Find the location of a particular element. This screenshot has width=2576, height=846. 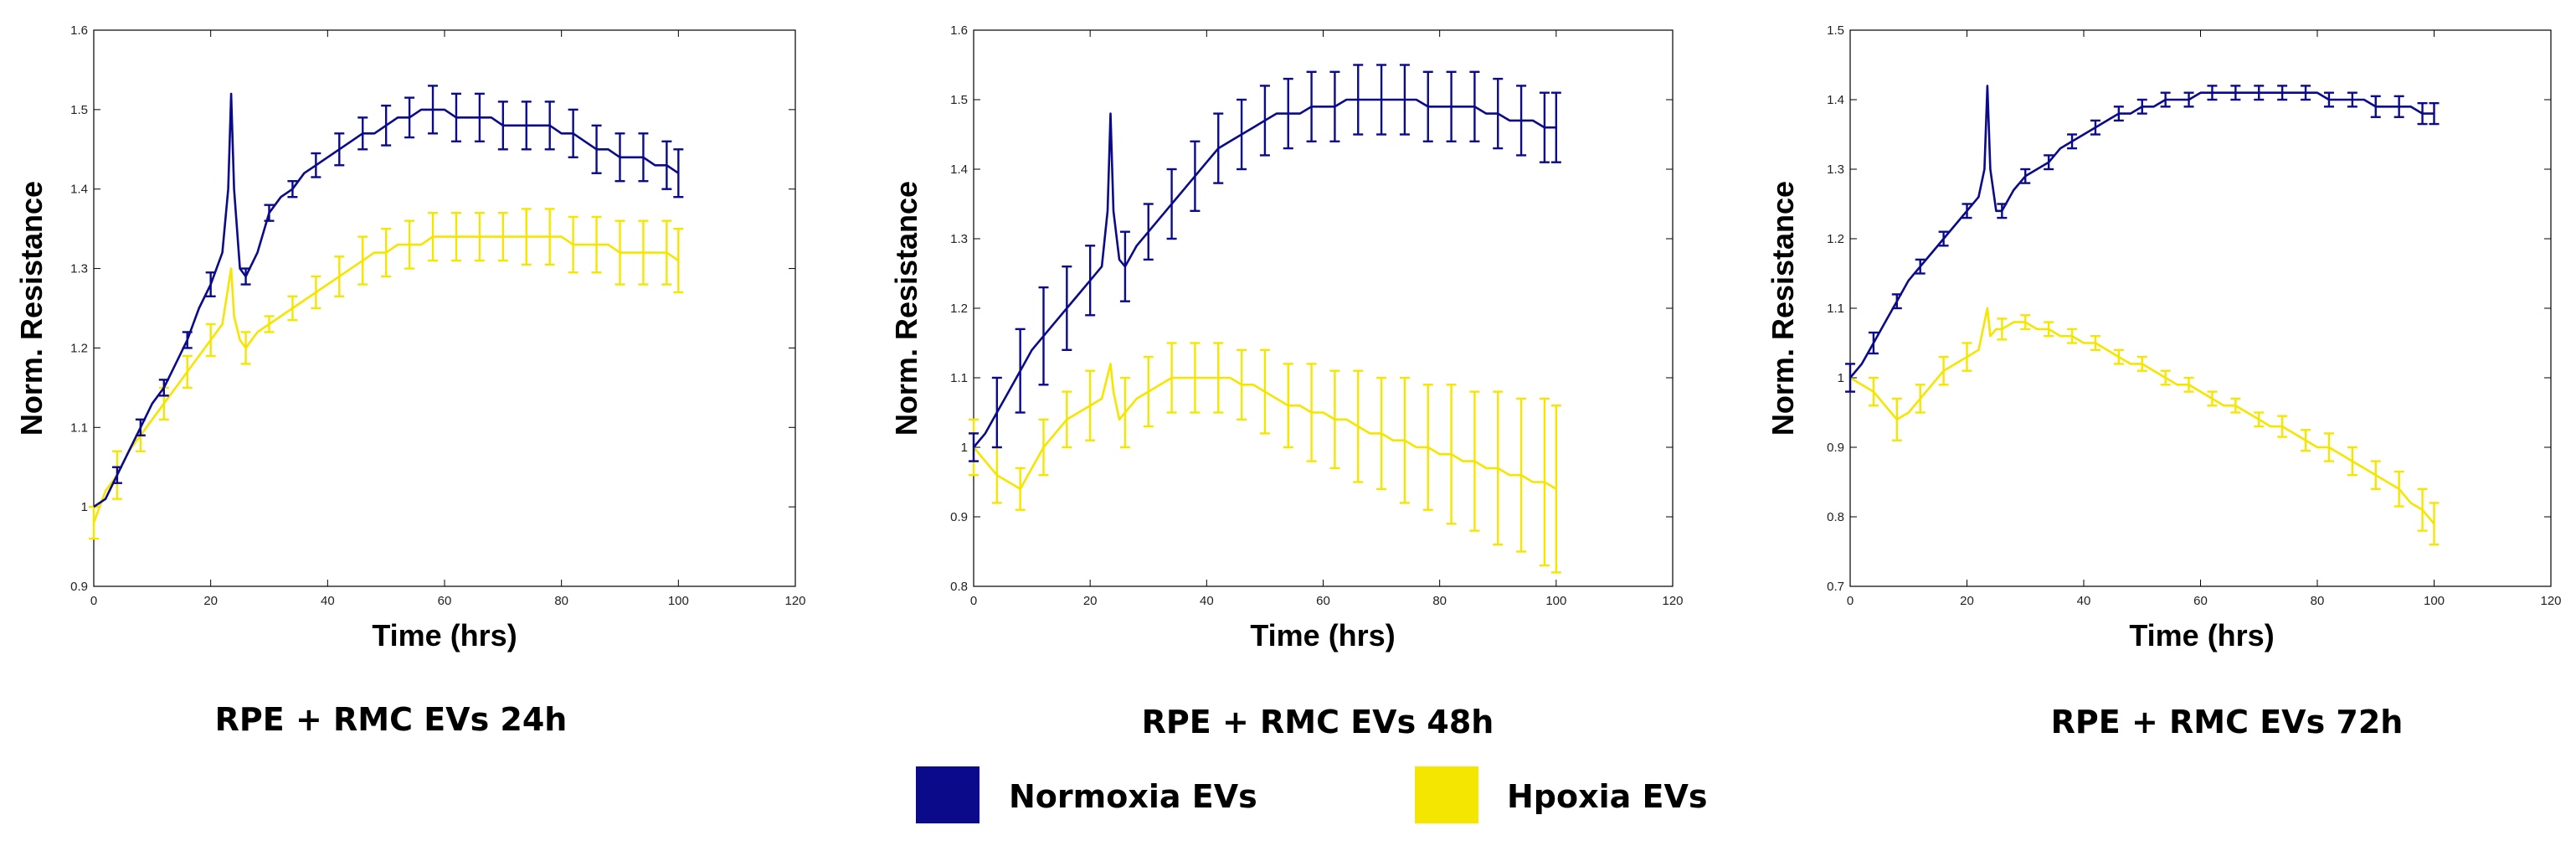

legend-item-hypoxia: Hpoxia EVs is located at coordinates (1561, 794).